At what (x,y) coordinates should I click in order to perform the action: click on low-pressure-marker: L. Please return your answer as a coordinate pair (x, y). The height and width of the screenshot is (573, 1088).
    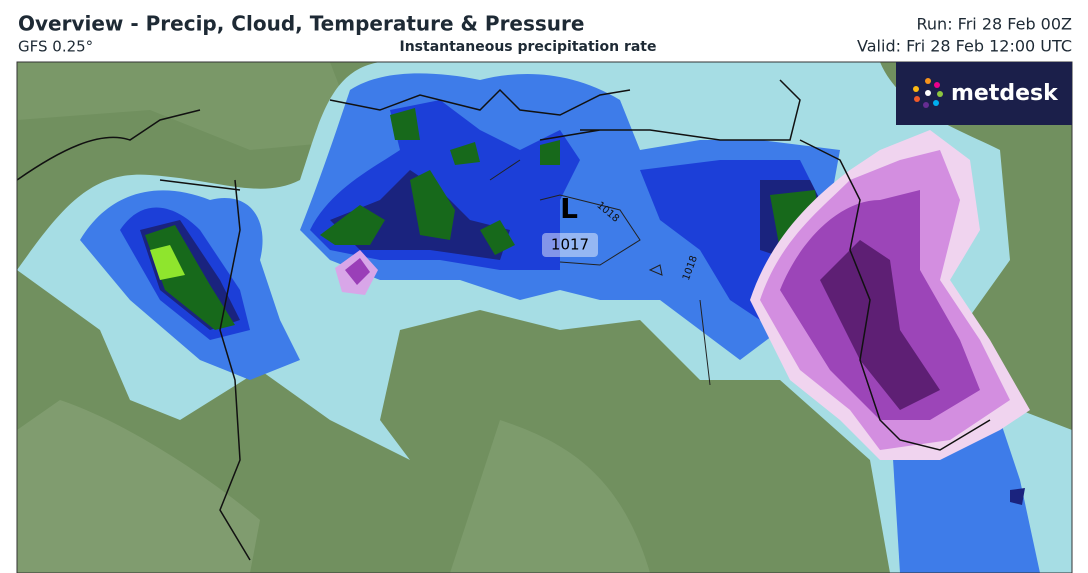
    Looking at the image, I should click on (569, 208).